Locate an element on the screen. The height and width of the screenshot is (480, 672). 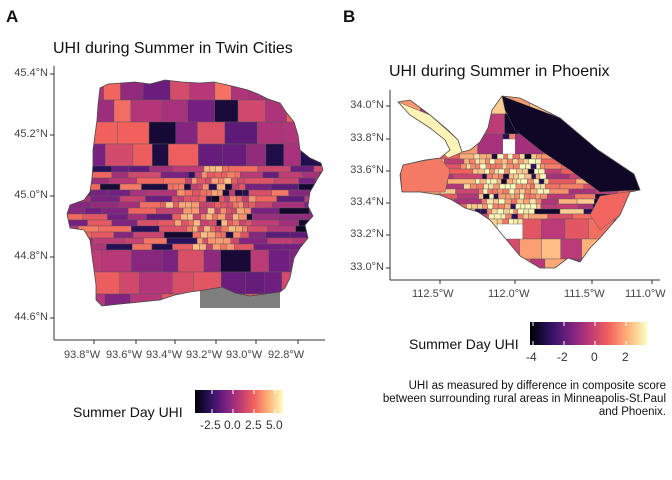
panel-b-letter: B is located at coordinates (349, 16).